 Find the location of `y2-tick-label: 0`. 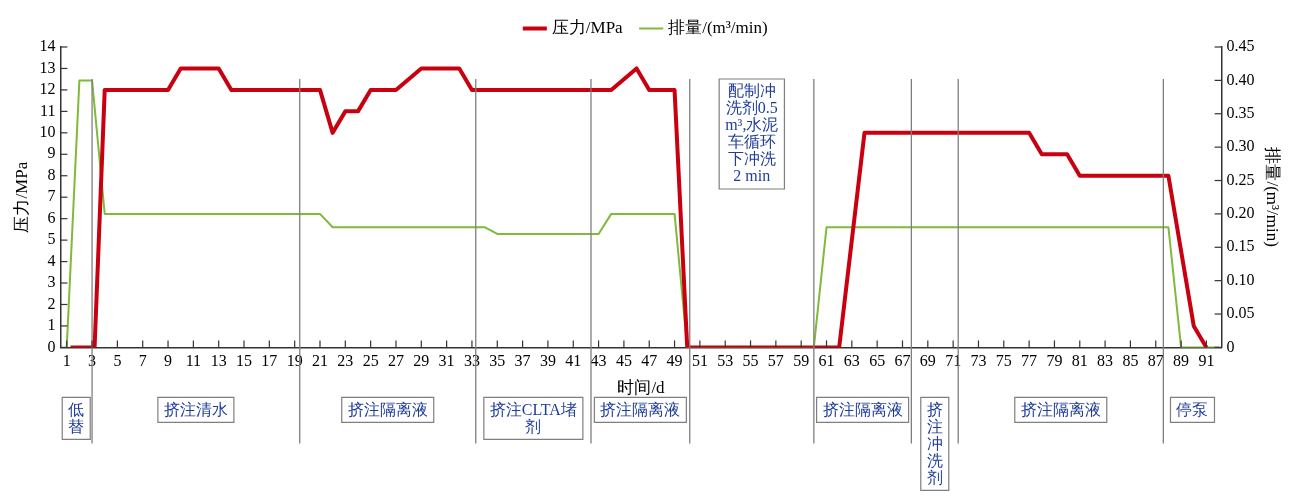

y2-tick-label: 0 is located at coordinates (1230, 346).